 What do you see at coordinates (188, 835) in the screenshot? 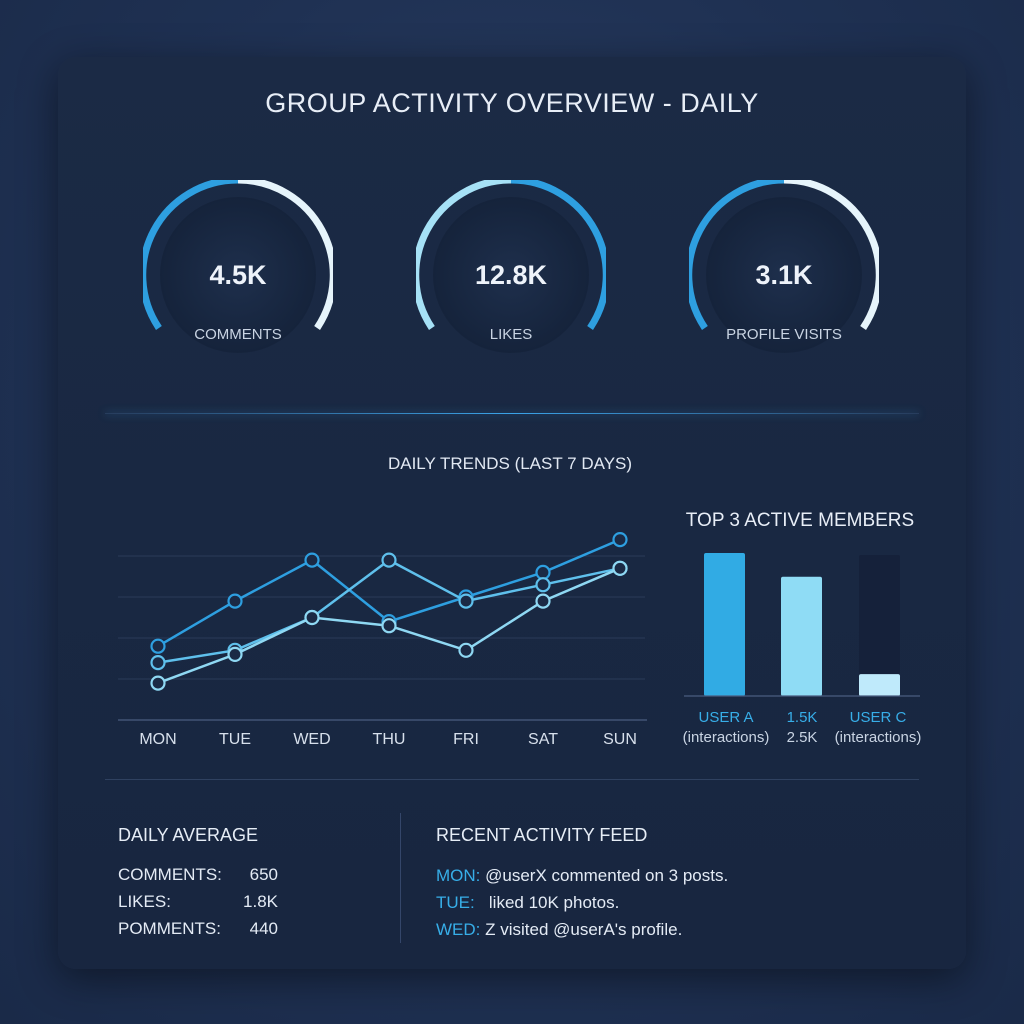
I see `daily-average-title: DAILY AVERAGE` at bounding box center [188, 835].